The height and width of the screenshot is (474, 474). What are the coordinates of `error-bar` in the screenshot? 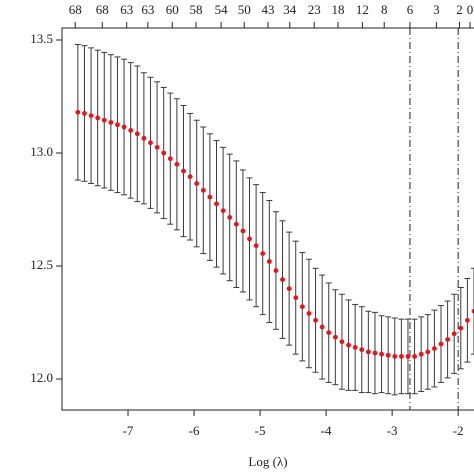 It's located at (472, 311).